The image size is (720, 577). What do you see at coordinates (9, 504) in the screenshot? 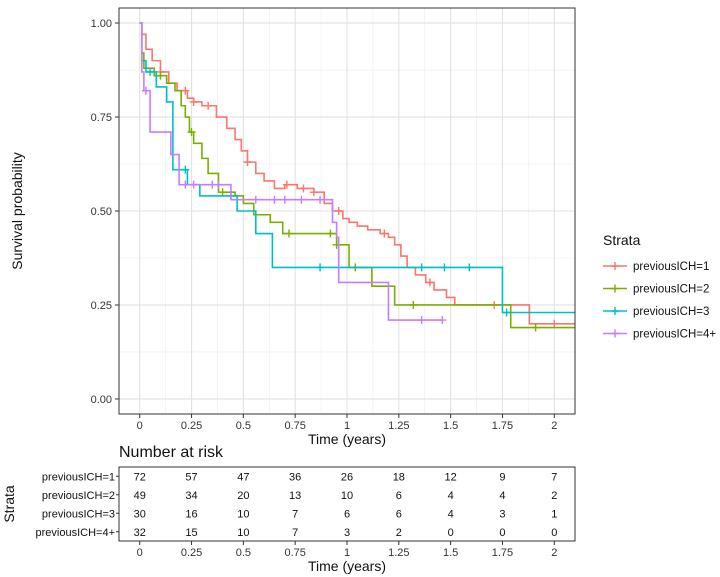
I see `risk-y-axis-label: Strata` at bounding box center [9, 504].